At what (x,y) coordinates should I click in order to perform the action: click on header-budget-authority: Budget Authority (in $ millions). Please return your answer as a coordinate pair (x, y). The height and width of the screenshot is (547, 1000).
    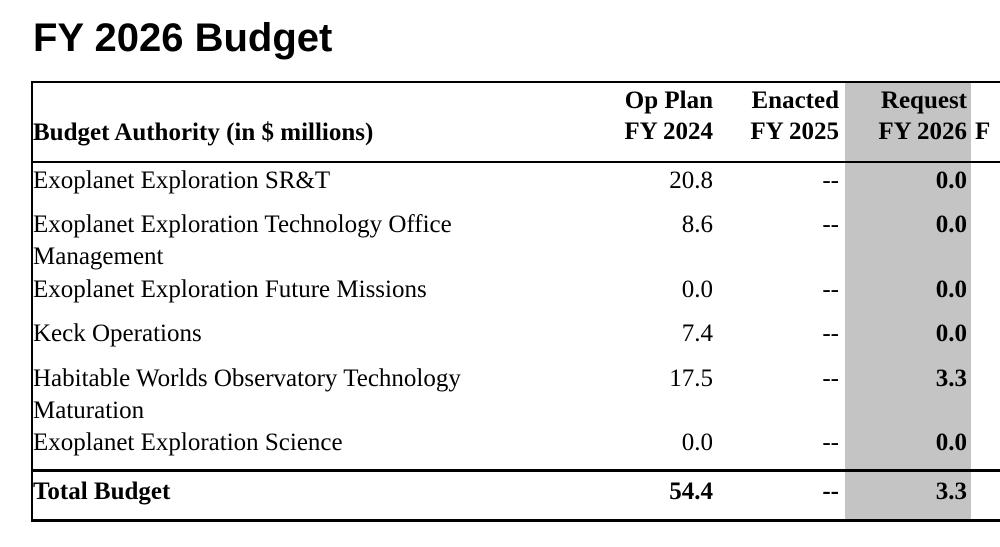
    Looking at the image, I should click on (203, 132).